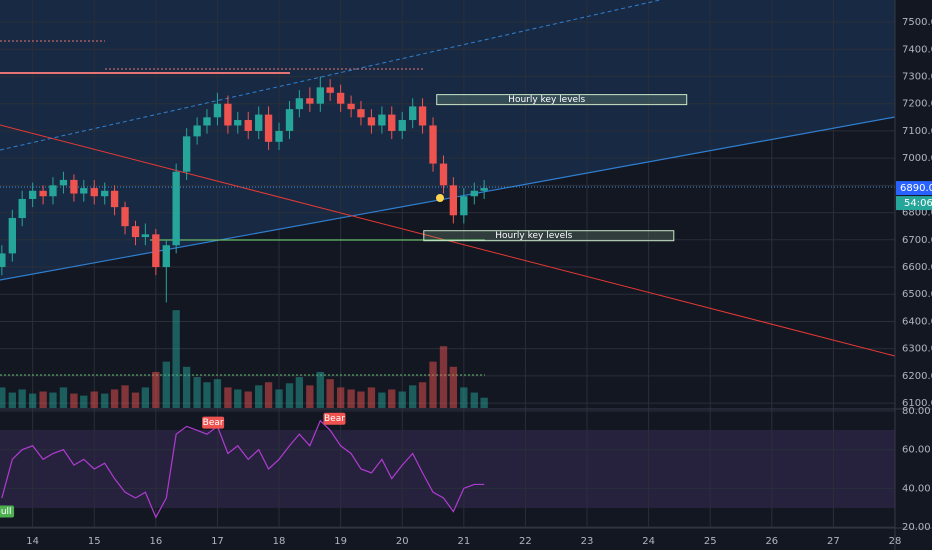 The height and width of the screenshot is (550, 932). What do you see at coordinates (533, 236) in the screenshot?
I see `annotation-label: Hourly key levels` at bounding box center [533, 236].